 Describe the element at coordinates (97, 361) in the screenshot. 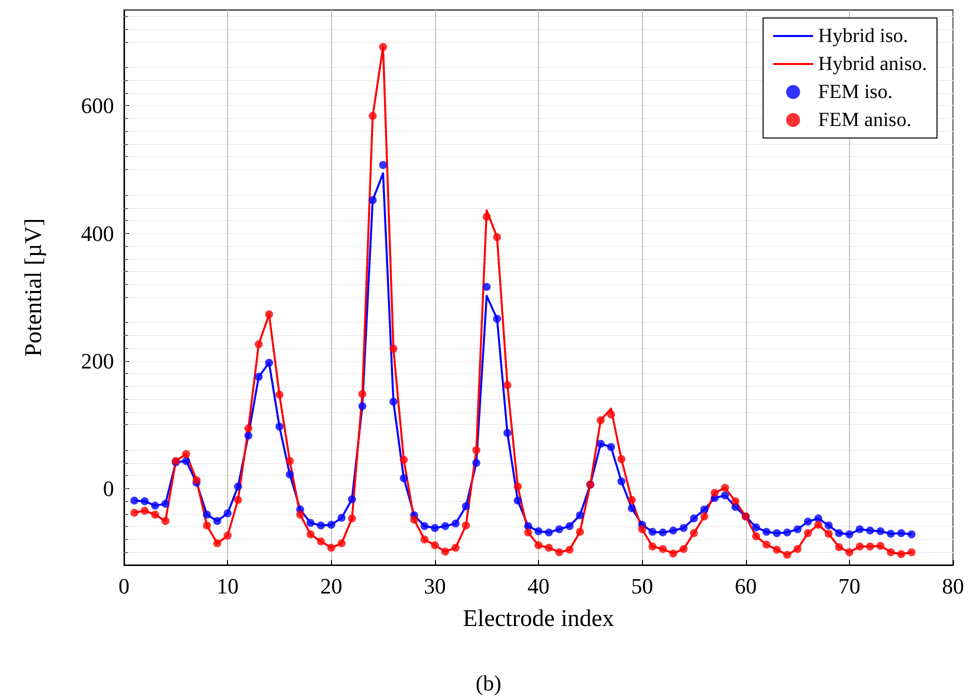

I see `y-tick-label: 200` at that location.